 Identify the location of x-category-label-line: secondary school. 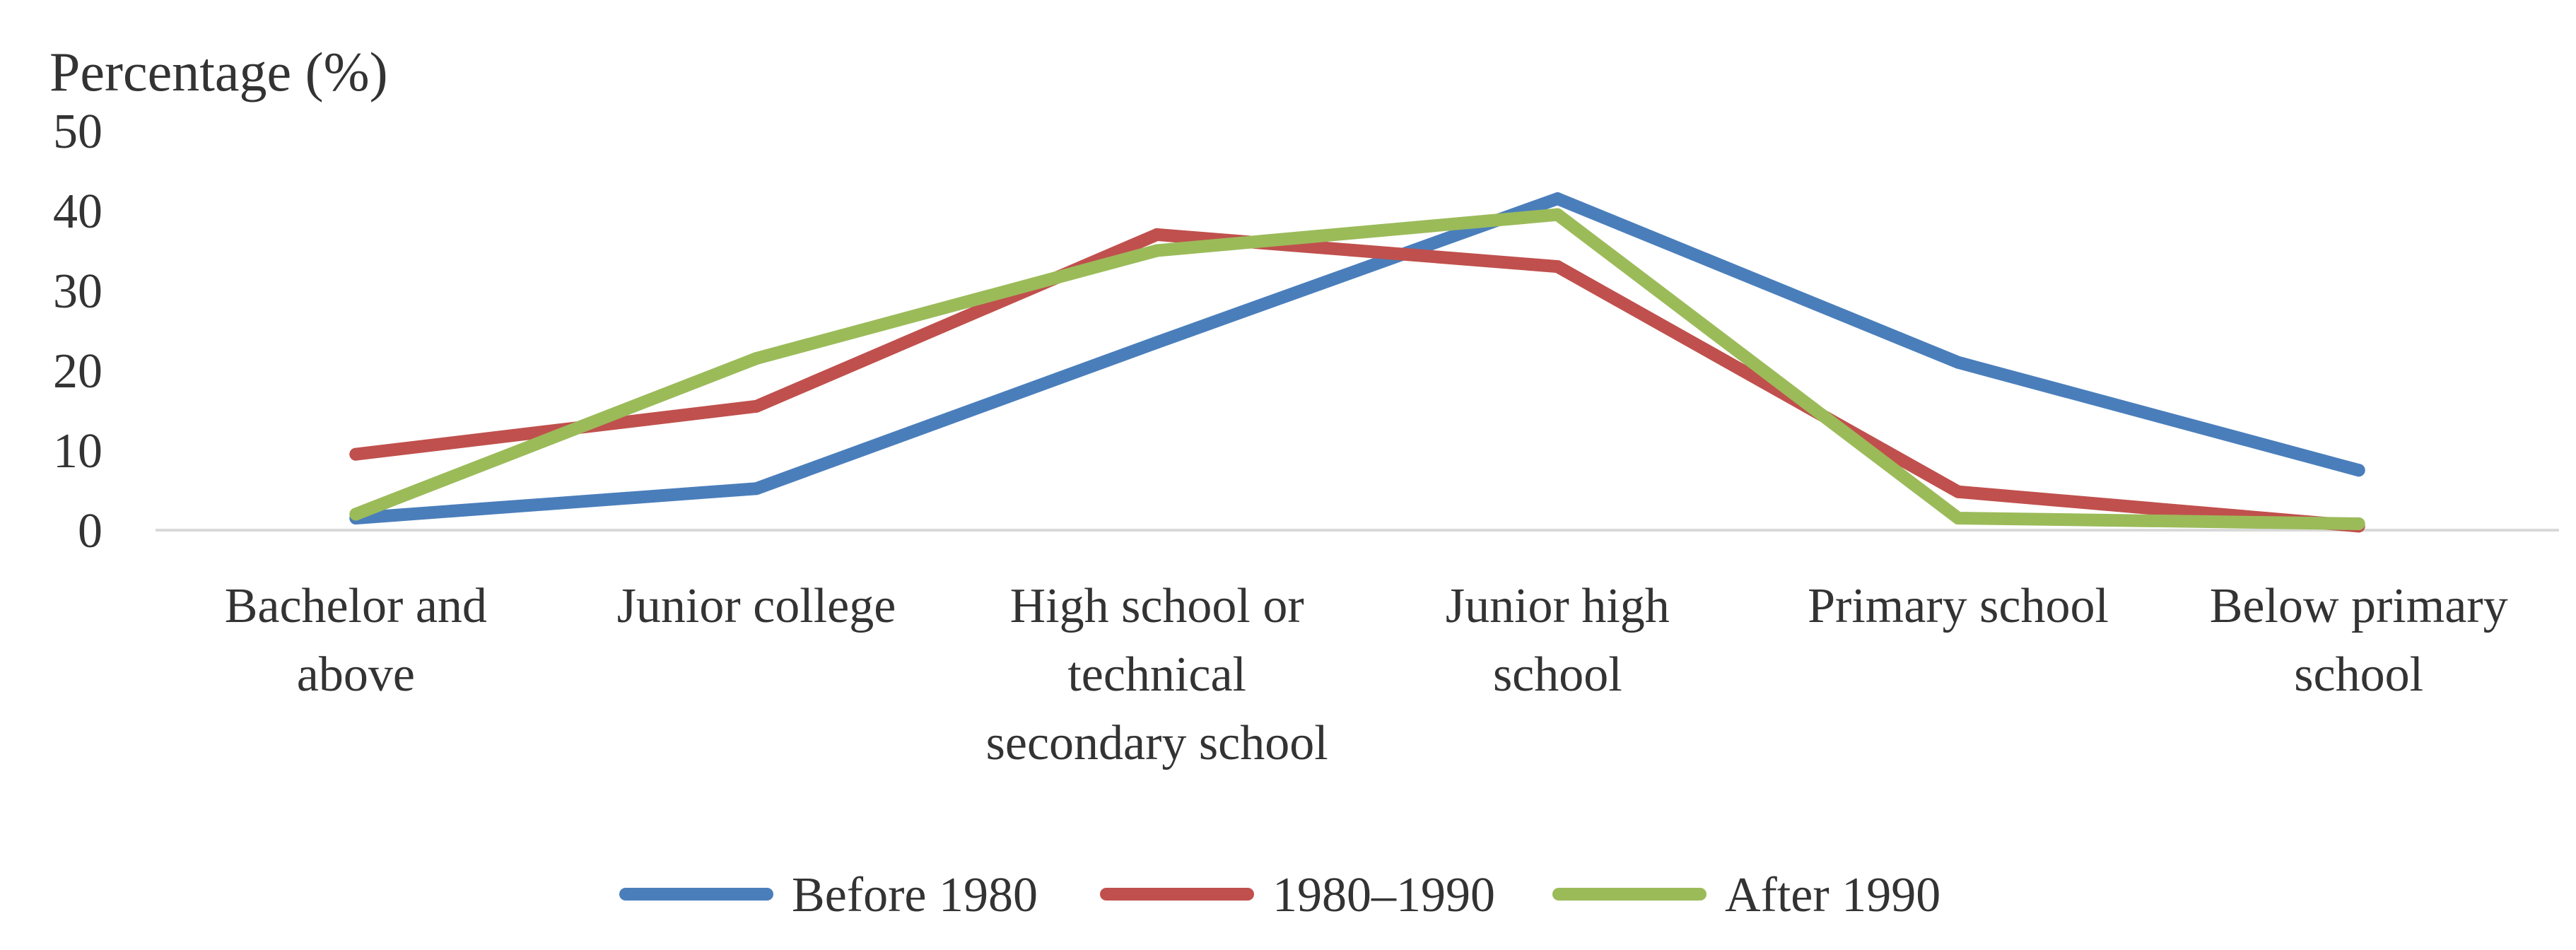
(1157, 743).